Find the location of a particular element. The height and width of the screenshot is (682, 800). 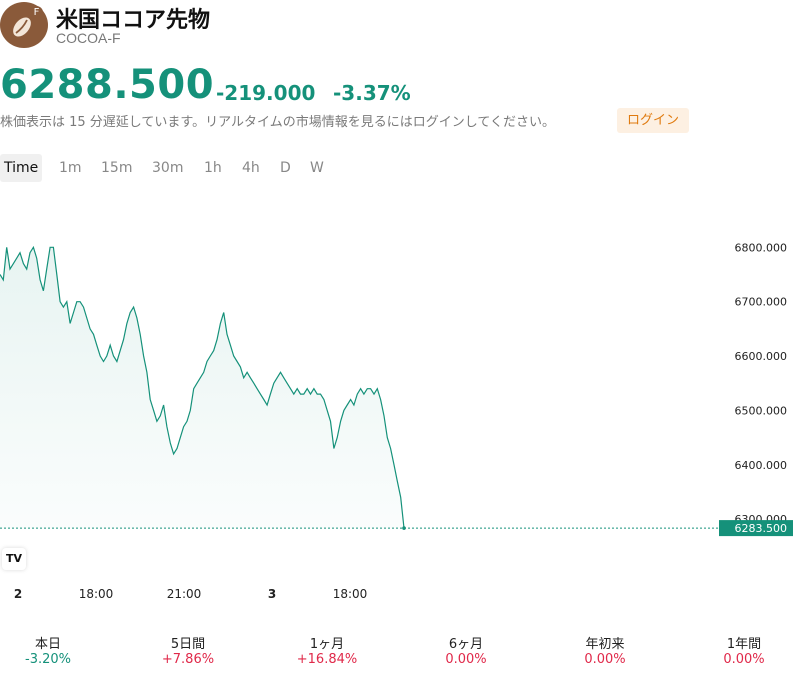

perf-label: 5日間 is located at coordinates (188, 644).